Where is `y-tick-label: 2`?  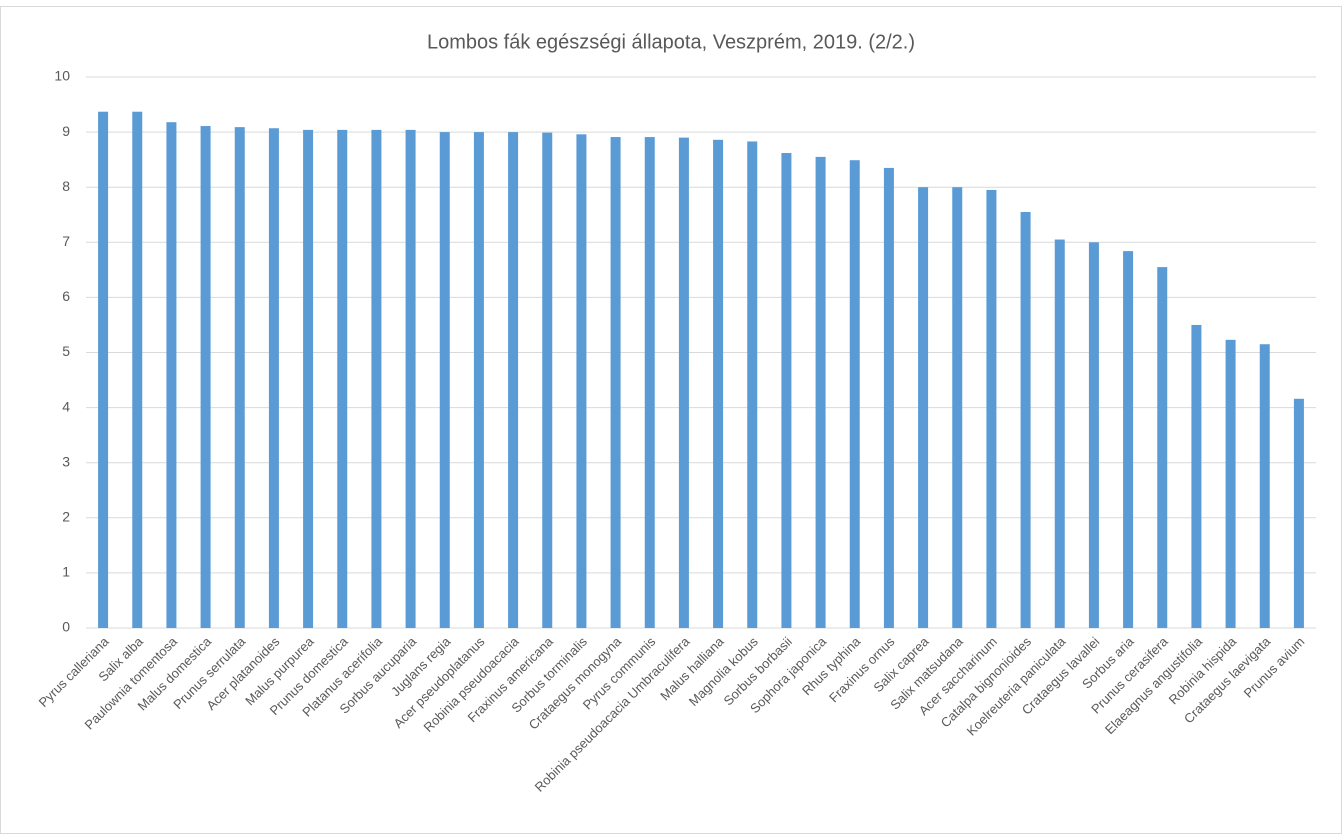 y-tick-label: 2 is located at coordinates (66, 517).